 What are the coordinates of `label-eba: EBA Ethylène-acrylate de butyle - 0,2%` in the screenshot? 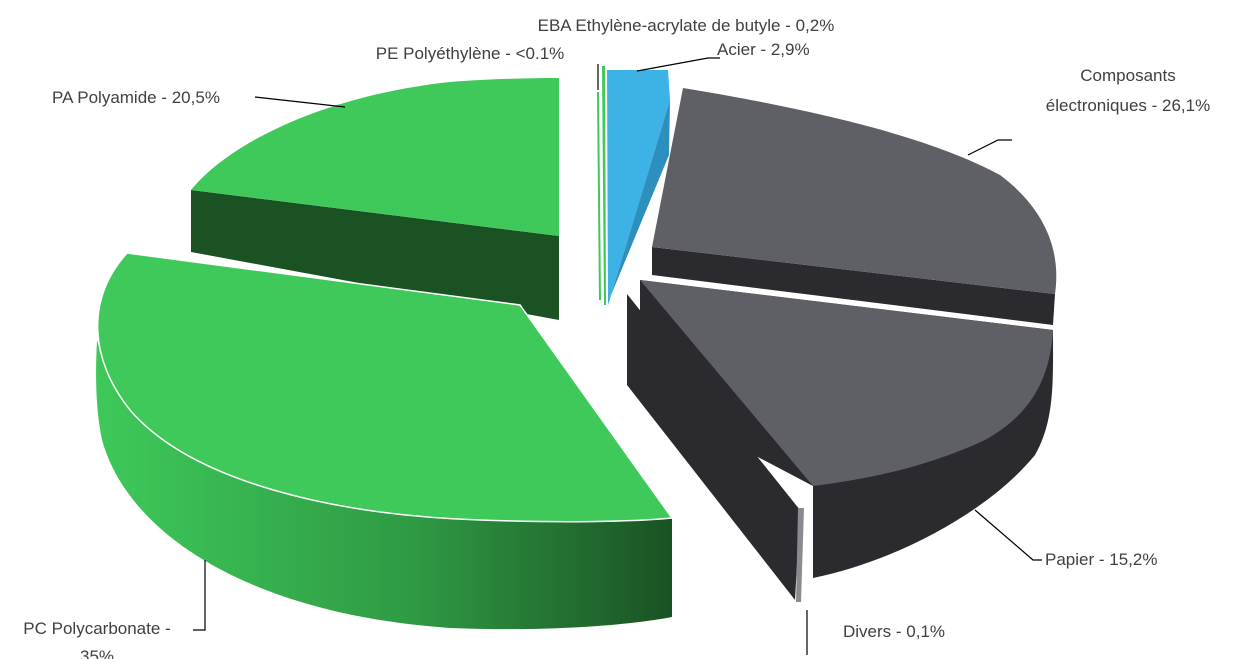 It's located at (686, 25).